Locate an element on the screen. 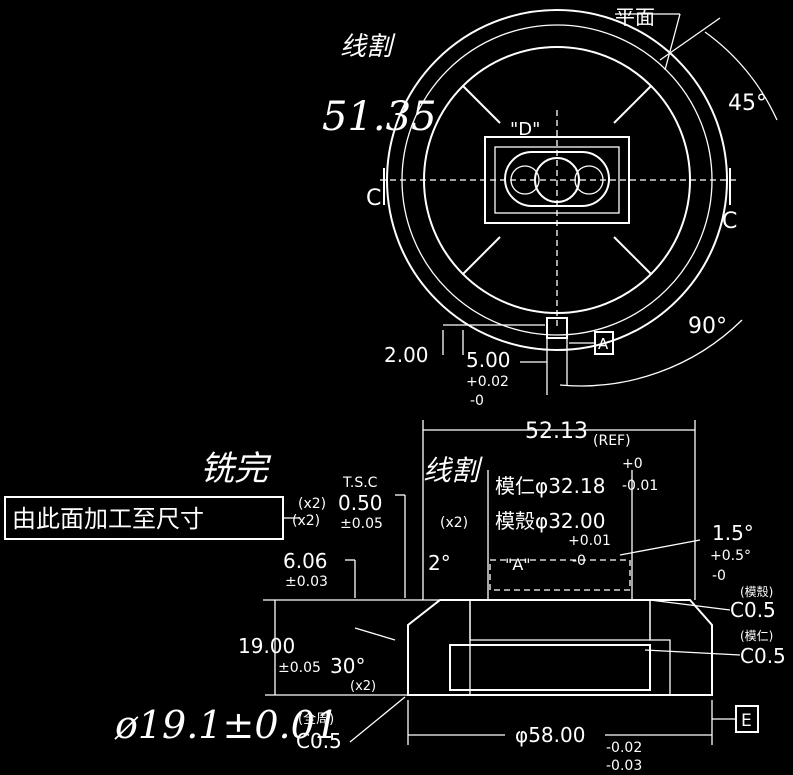  spoke-ne is located at coordinates (632, 104).